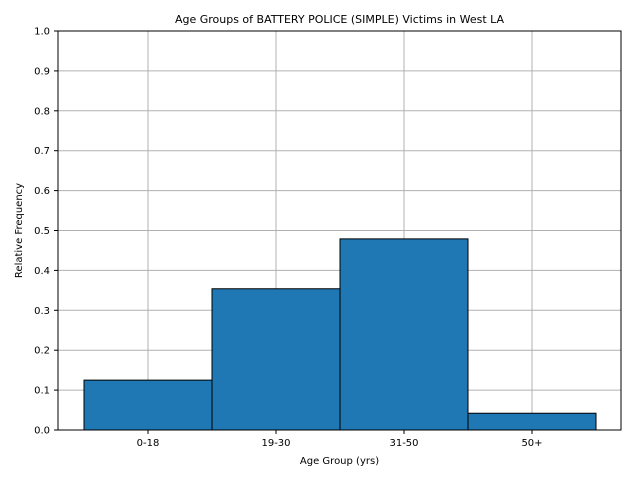  What do you see at coordinates (275, 443) in the screenshot?
I see `x-tick-label: 19-30` at bounding box center [275, 443].